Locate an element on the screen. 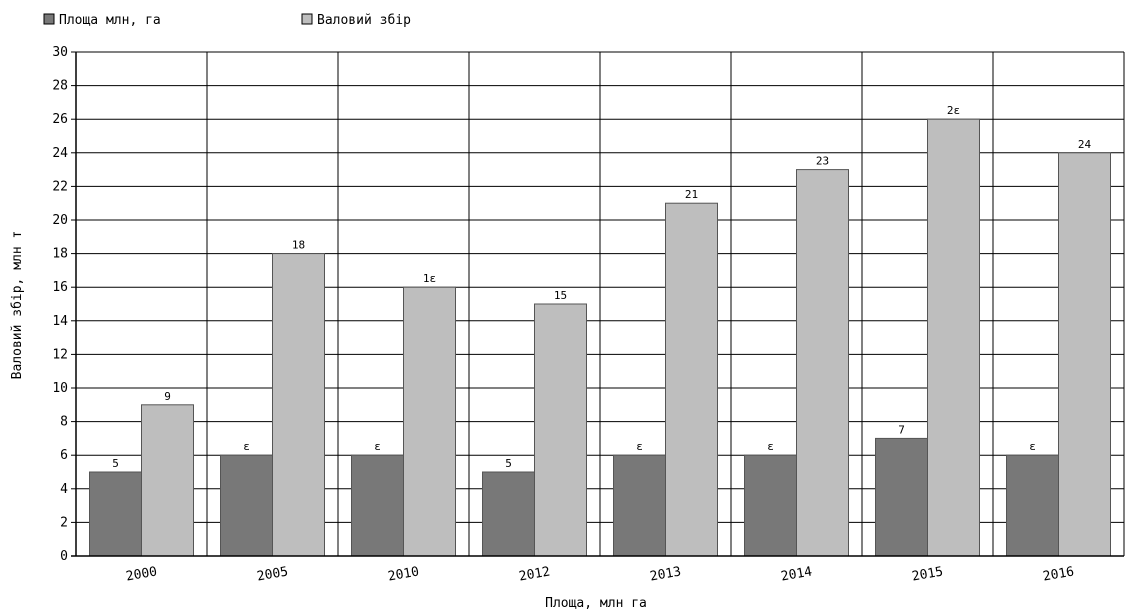 The width and height of the screenshot is (1128, 613). x-tick-label: 2014 is located at coordinates (797, 574).